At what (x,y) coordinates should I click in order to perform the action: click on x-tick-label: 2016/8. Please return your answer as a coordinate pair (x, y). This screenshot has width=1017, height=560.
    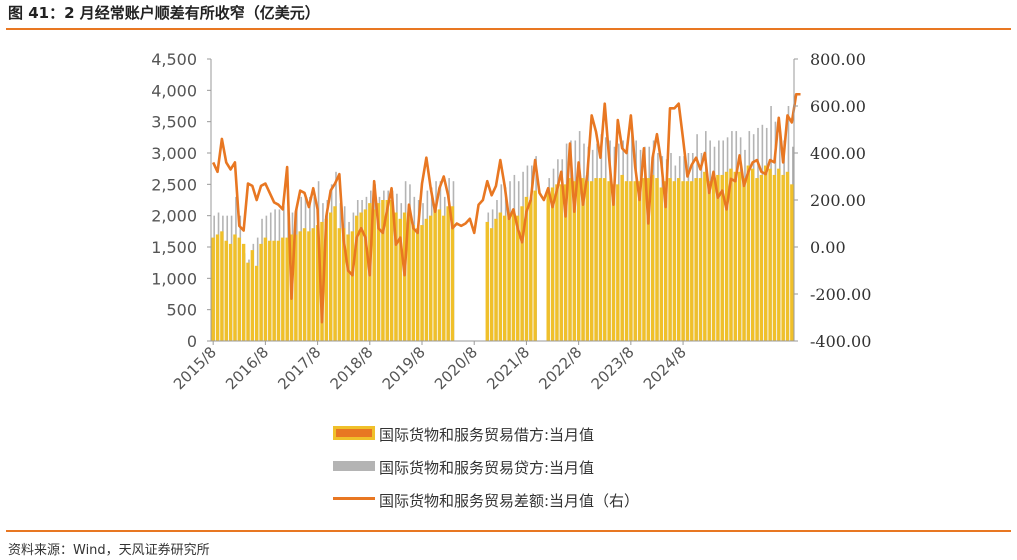
    Looking at the image, I should click on (247, 368).